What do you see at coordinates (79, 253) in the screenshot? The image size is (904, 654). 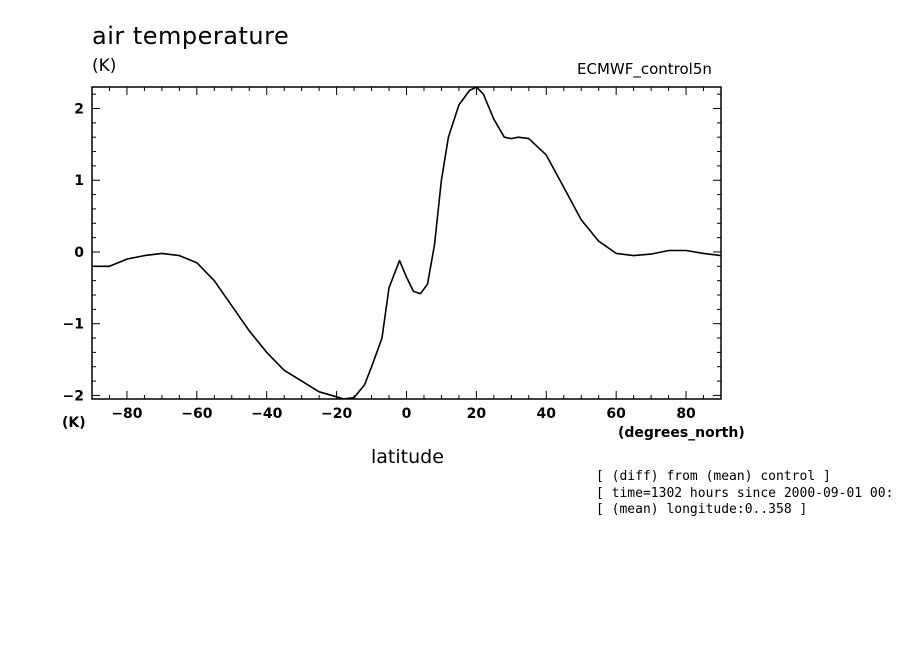 I see `y-tick-label: 0` at bounding box center [79, 253].